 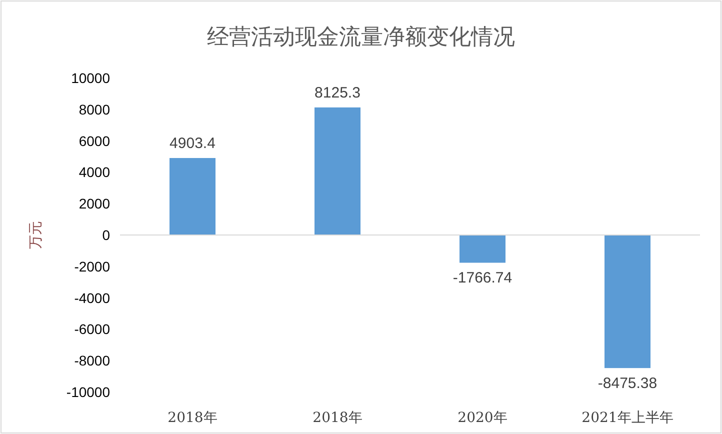 What do you see at coordinates (628, 383) in the screenshot?
I see `data-label: -8475.38` at bounding box center [628, 383].